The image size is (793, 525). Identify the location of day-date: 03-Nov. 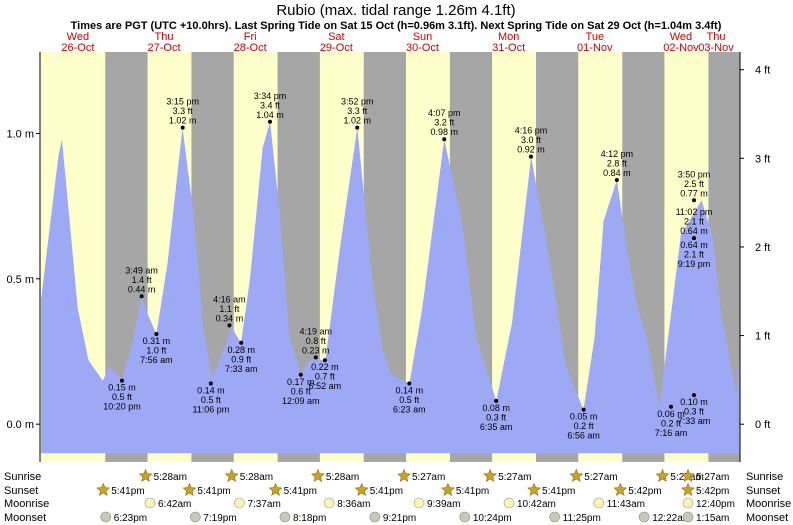
(716, 48).